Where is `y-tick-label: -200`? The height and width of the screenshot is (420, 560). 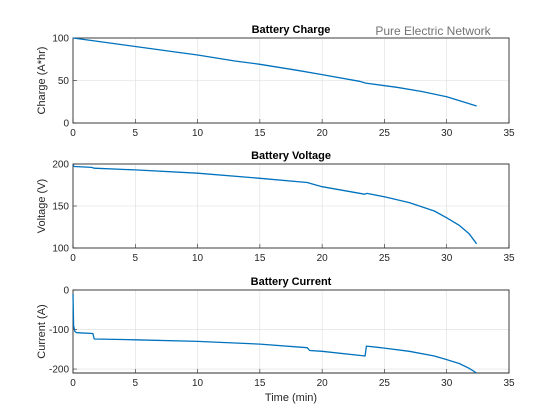 y-tick-label: -200 is located at coordinates (59, 370).